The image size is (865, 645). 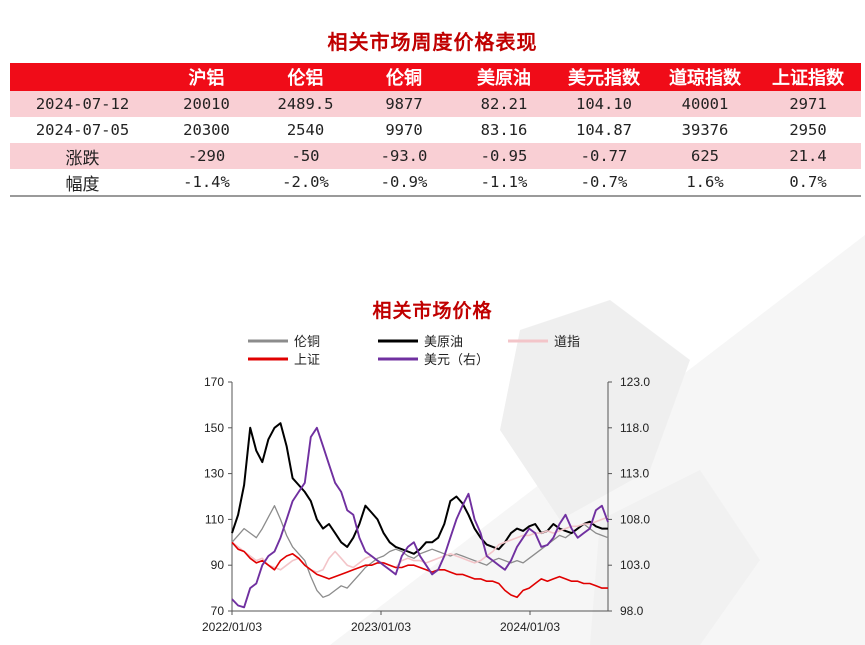 I want to click on table-cell: -0.95, so click(x=504, y=156).